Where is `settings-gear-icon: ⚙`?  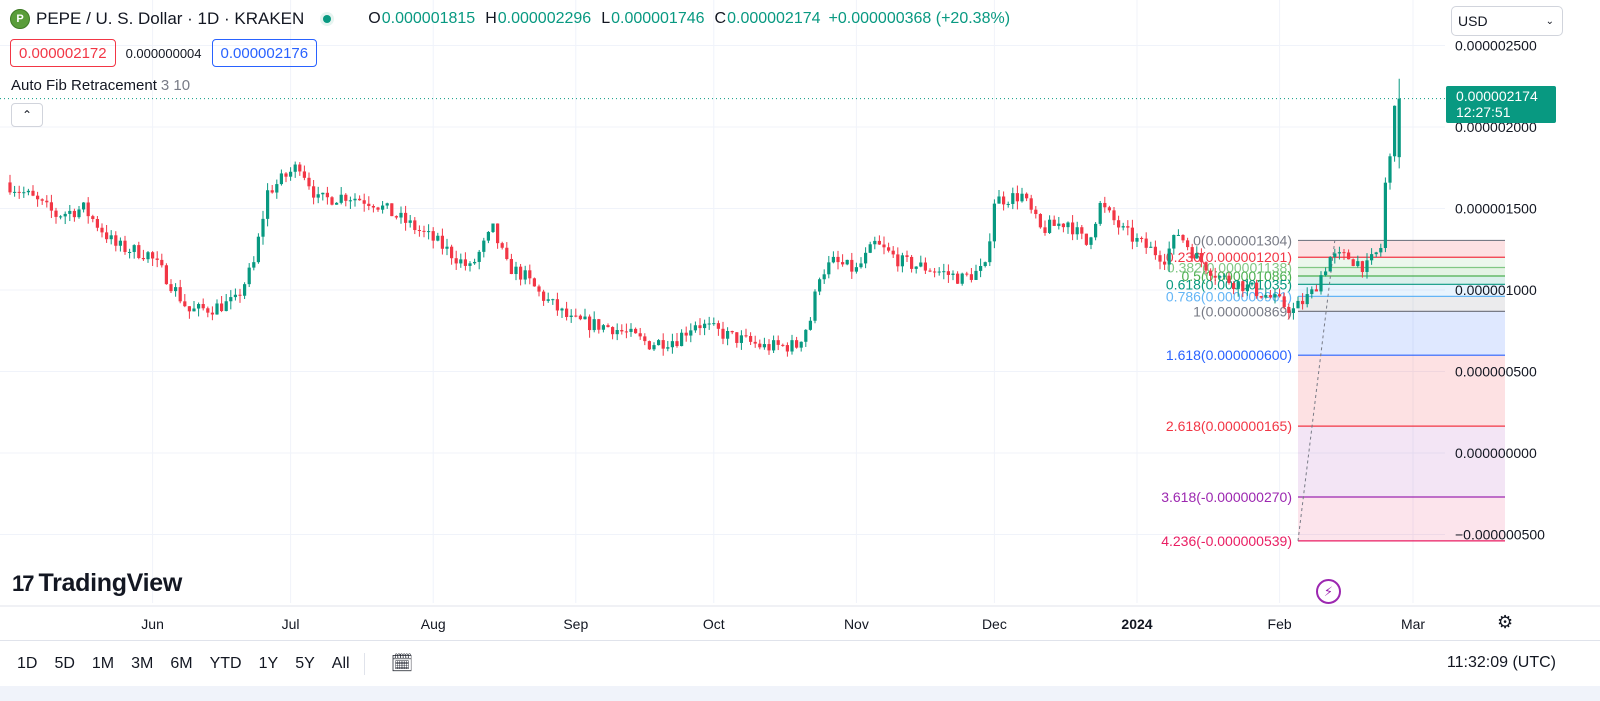
settings-gear-icon: ⚙ is located at coordinates (1505, 622).